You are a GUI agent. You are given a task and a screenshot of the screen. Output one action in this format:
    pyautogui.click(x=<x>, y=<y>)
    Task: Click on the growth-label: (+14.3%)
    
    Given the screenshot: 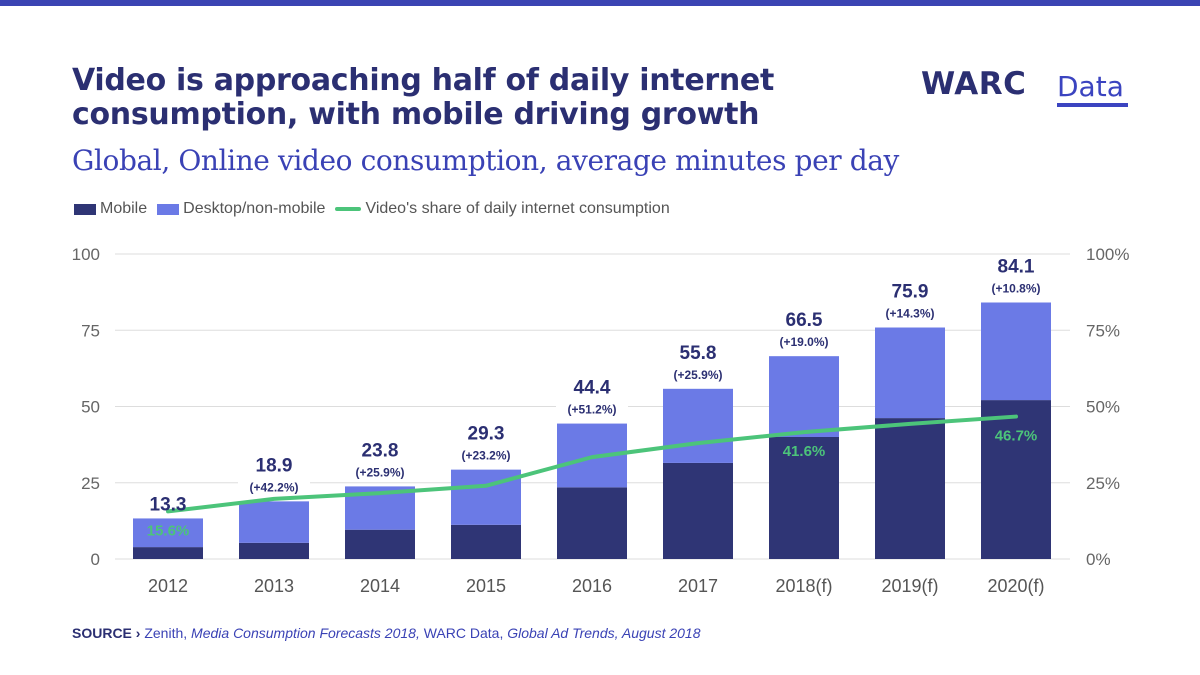 What is the action you would take?
    pyautogui.click(x=909, y=314)
    